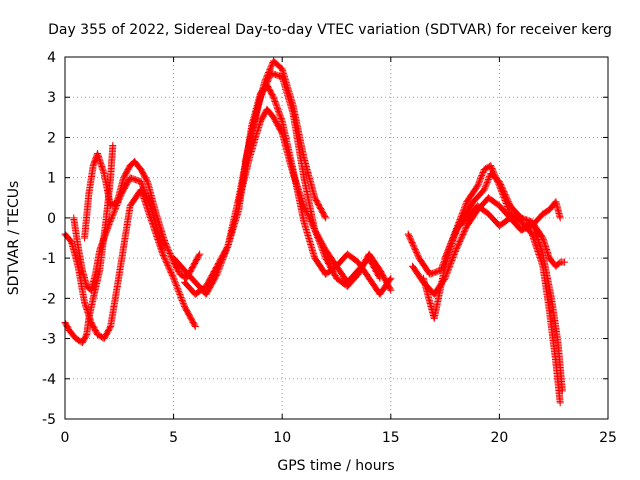  Describe the element at coordinates (49, 299) in the screenshot. I see `y-tick-label: -2` at that location.